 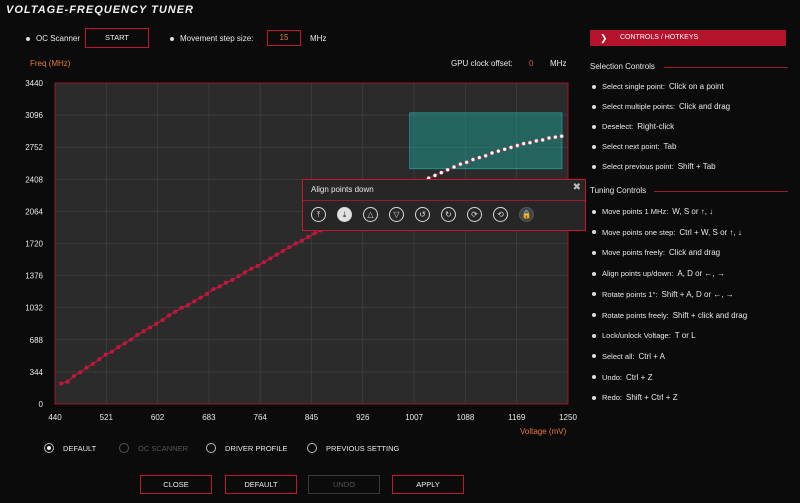 I want to click on y-tick-label: 2752, so click(x=34, y=147).